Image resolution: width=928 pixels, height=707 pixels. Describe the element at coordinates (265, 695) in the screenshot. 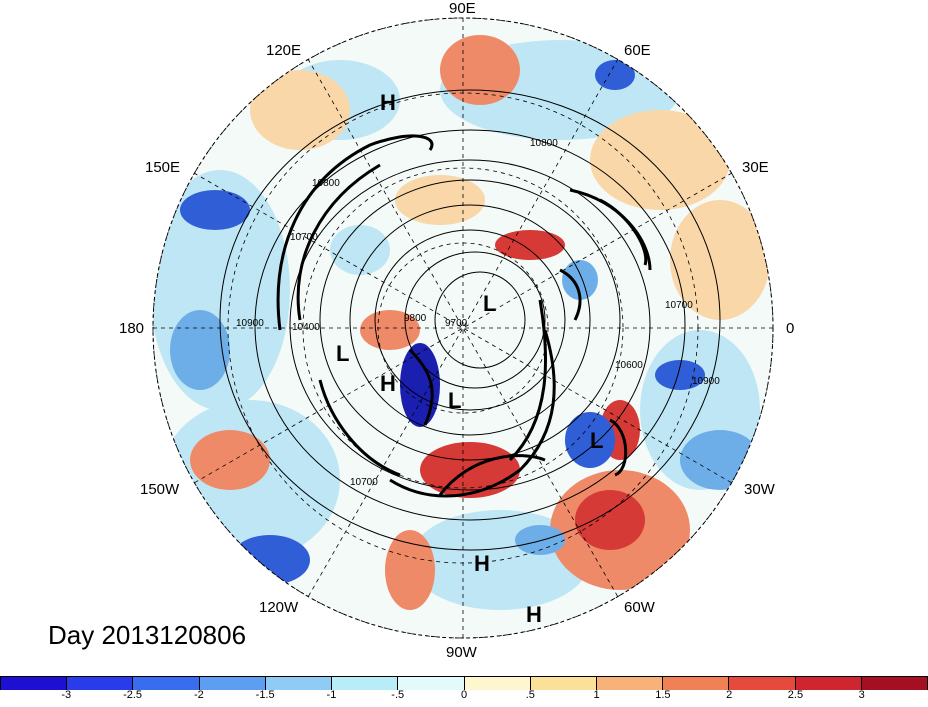

I see `colorbar-tick-label: -1.5` at that location.